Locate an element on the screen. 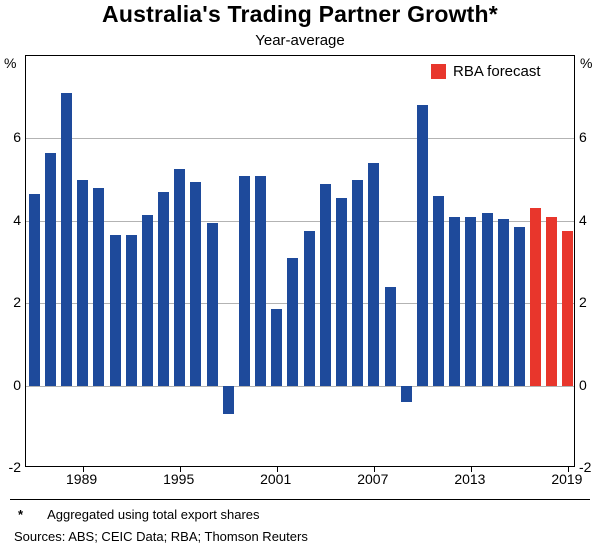 This screenshot has width=600, height=553. bar-1994 is located at coordinates (163, 289).